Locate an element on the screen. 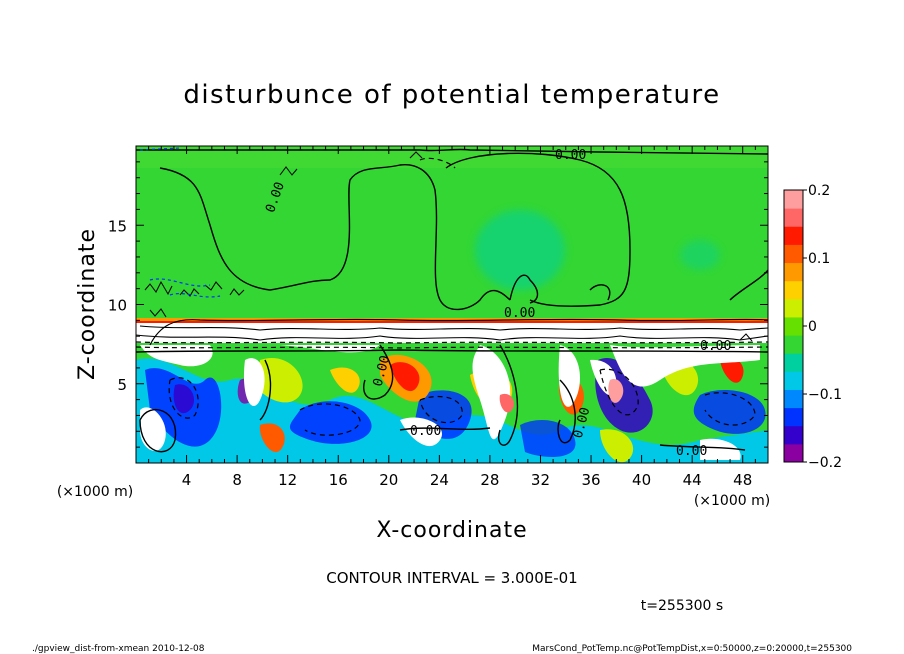  y-axis-unit: (×1000 m) is located at coordinates (95, 492).